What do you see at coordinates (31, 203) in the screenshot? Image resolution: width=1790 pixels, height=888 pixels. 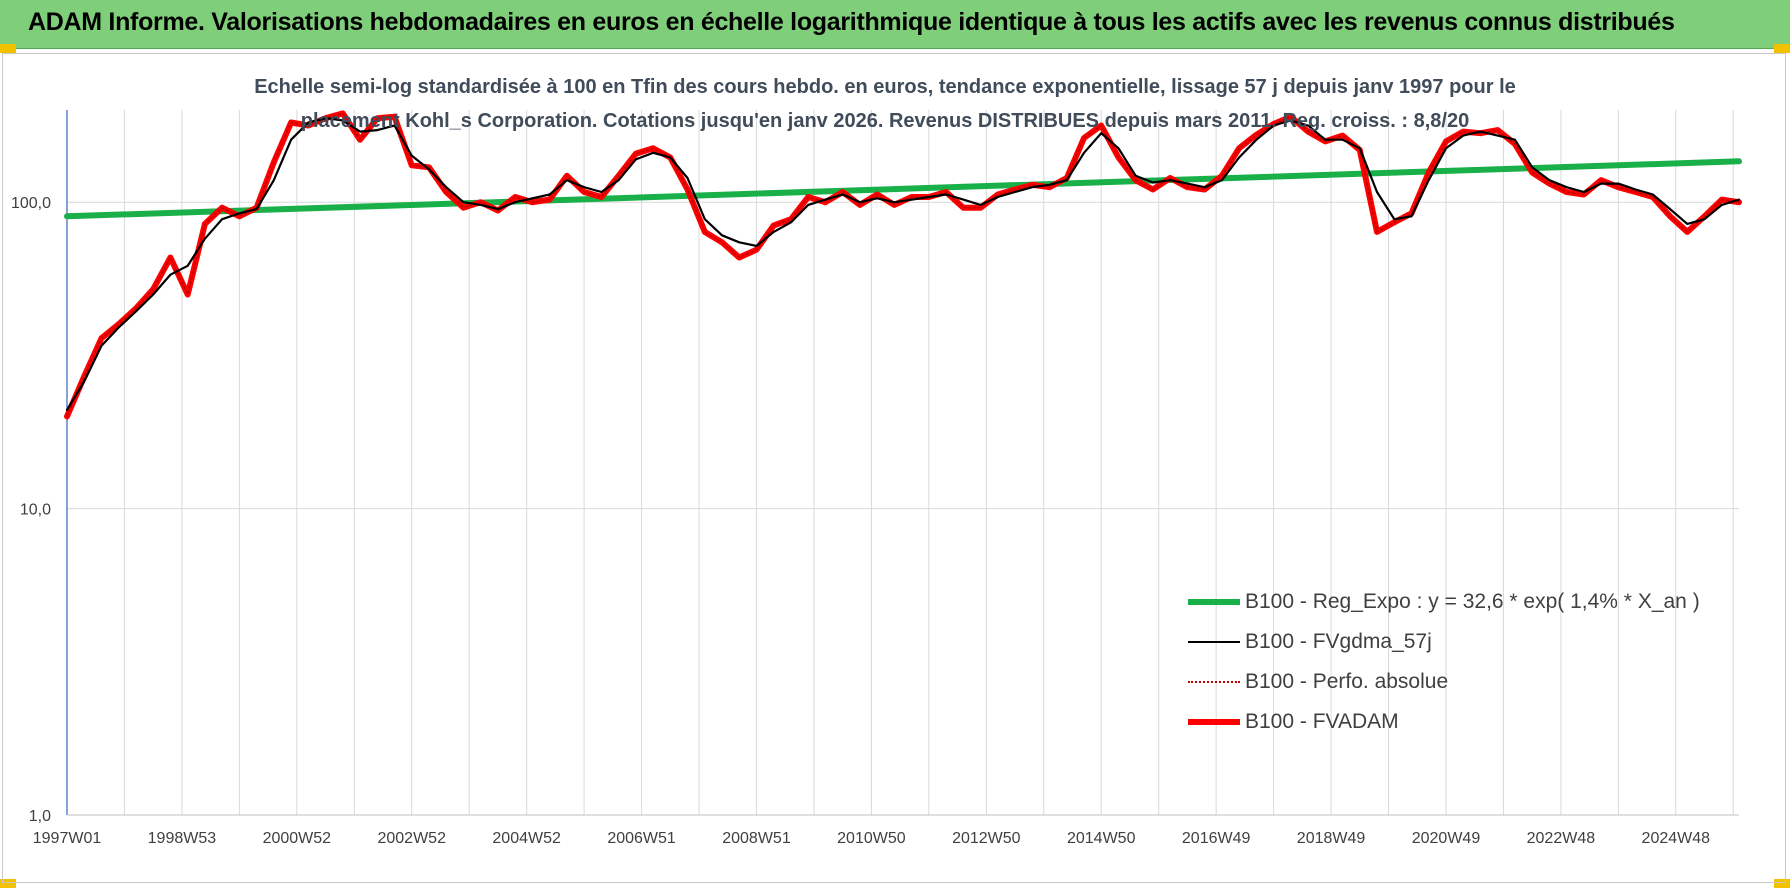 I see `y-tick-label: 100,0` at bounding box center [31, 203].